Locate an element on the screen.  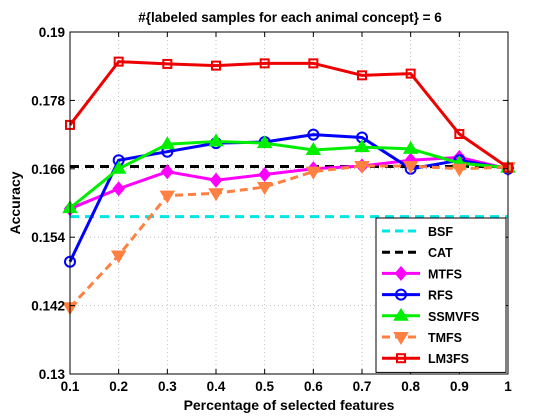
y-tick-label: 0.142 is located at coordinates (48, 306).